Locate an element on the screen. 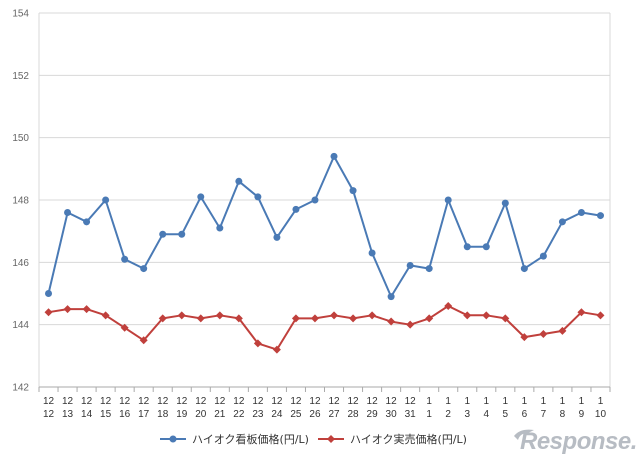 This screenshot has width=640, height=463. x-tick-label-day: 28 is located at coordinates (353, 414).